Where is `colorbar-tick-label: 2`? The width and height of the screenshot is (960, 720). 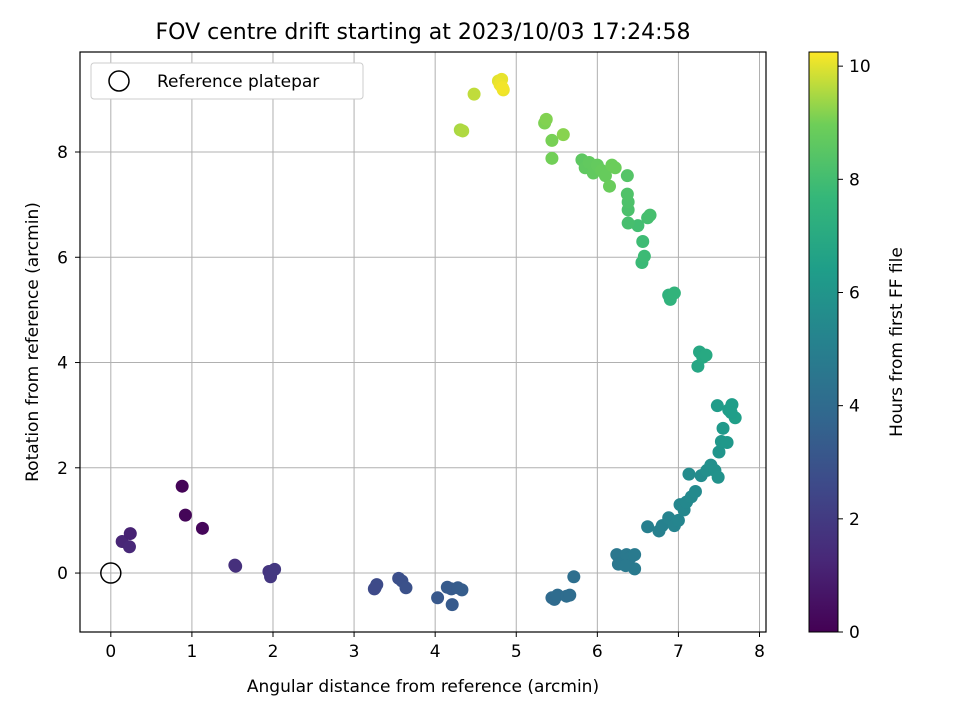 colorbar-tick-label: 2 is located at coordinates (854, 520).